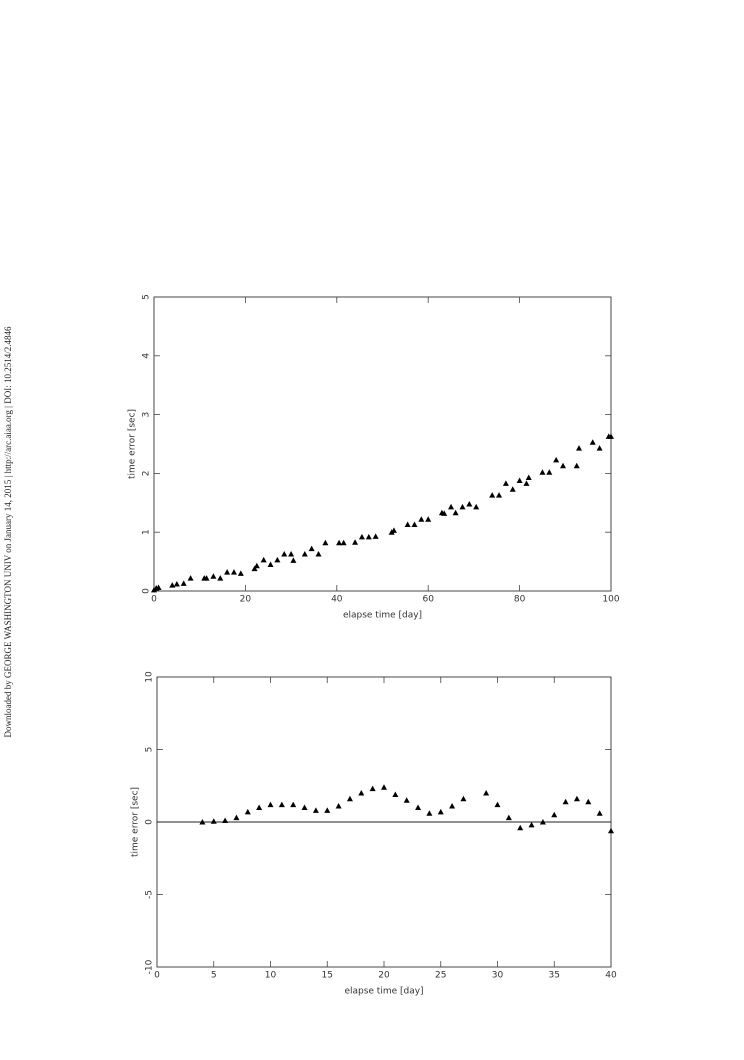  I want to click on y-tick-label: 2, so click(147, 474).